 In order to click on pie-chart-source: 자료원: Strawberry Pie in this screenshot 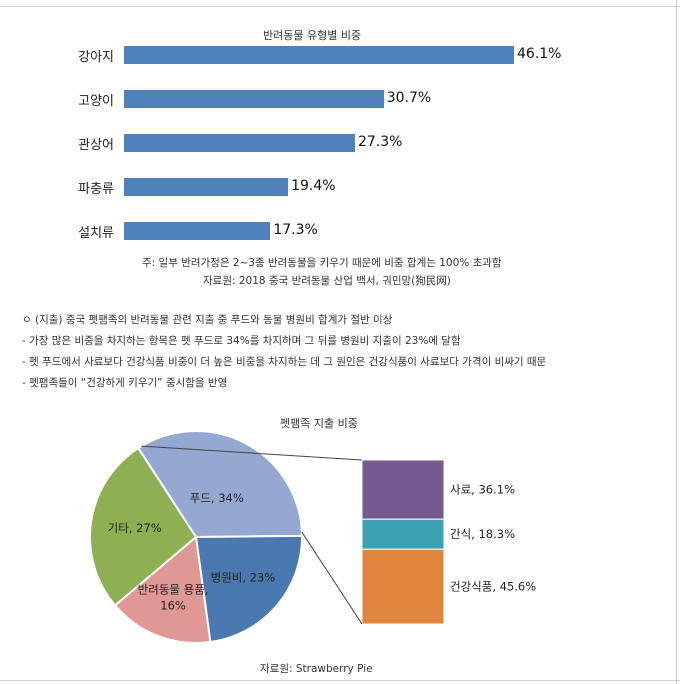, I will do `click(316, 669)`.